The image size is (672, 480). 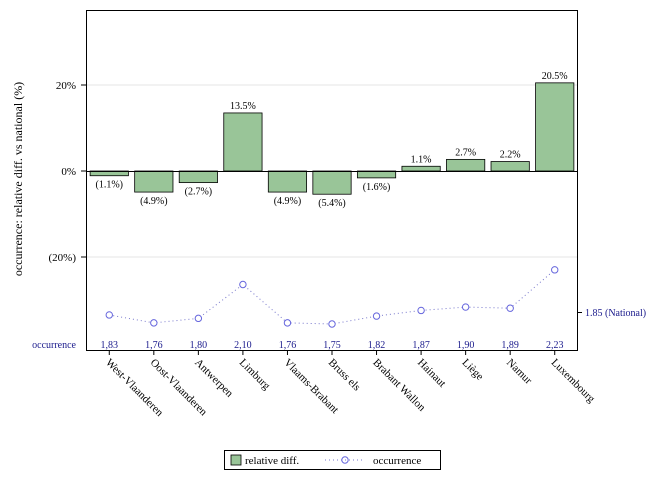 What do you see at coordinates (110, 345) in the screenshot?
I see `occurrence-value: 1,83` at bounding box center [110, 345].